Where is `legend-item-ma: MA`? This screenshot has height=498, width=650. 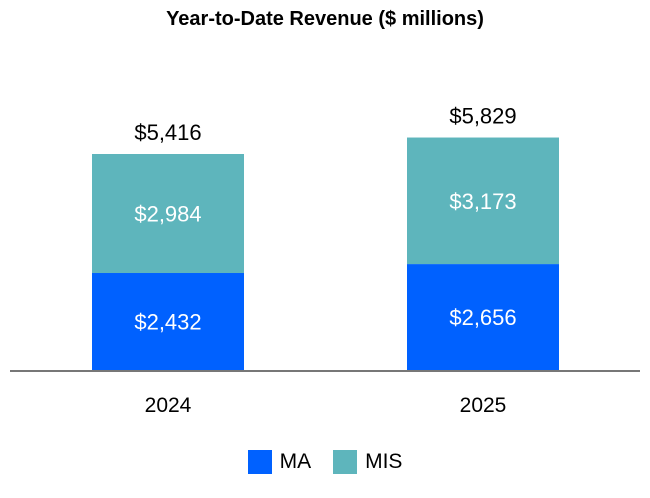
legend-item-ma: MA is located at coordinates (279, 462).